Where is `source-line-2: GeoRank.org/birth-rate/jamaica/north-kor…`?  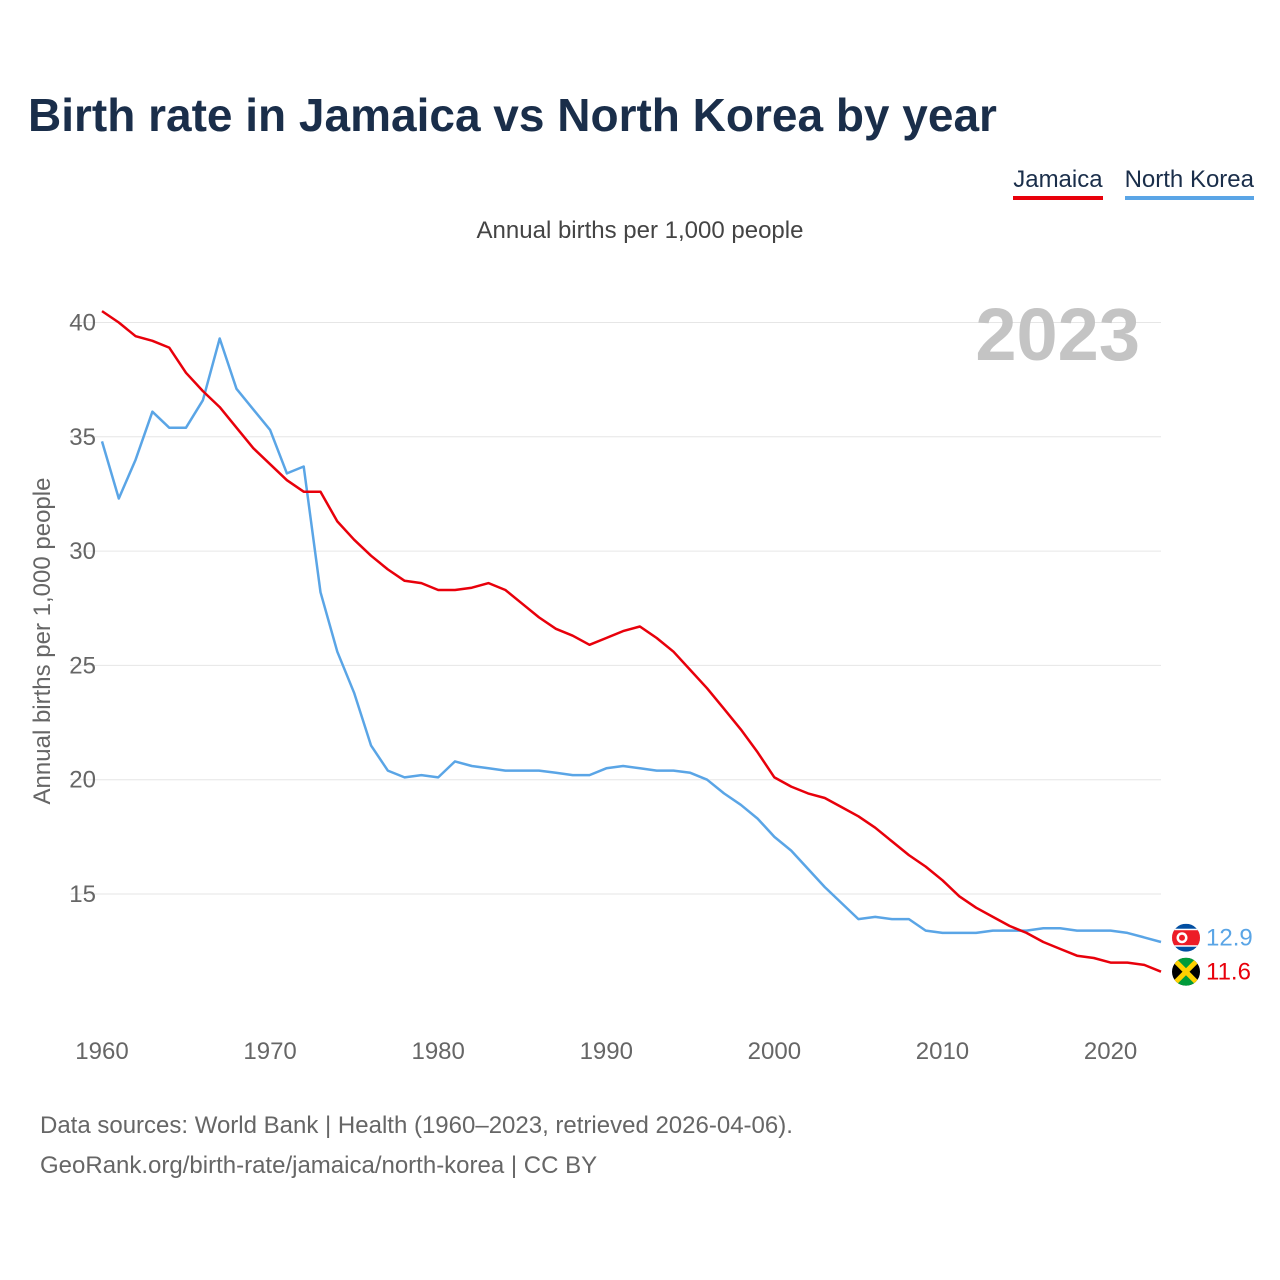 source-line-2: GeoRank.org/birth-rate/jamaica/north-kor… is located at coordinates (319, 1165).